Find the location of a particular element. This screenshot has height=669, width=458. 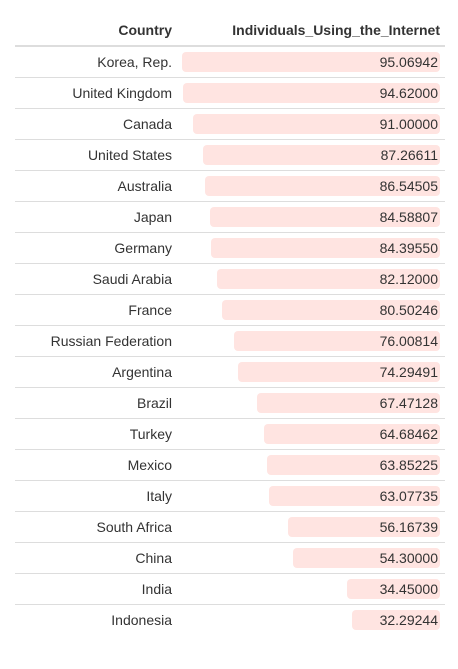

value-label: 34.45000 is located at coordinates (408, 589).